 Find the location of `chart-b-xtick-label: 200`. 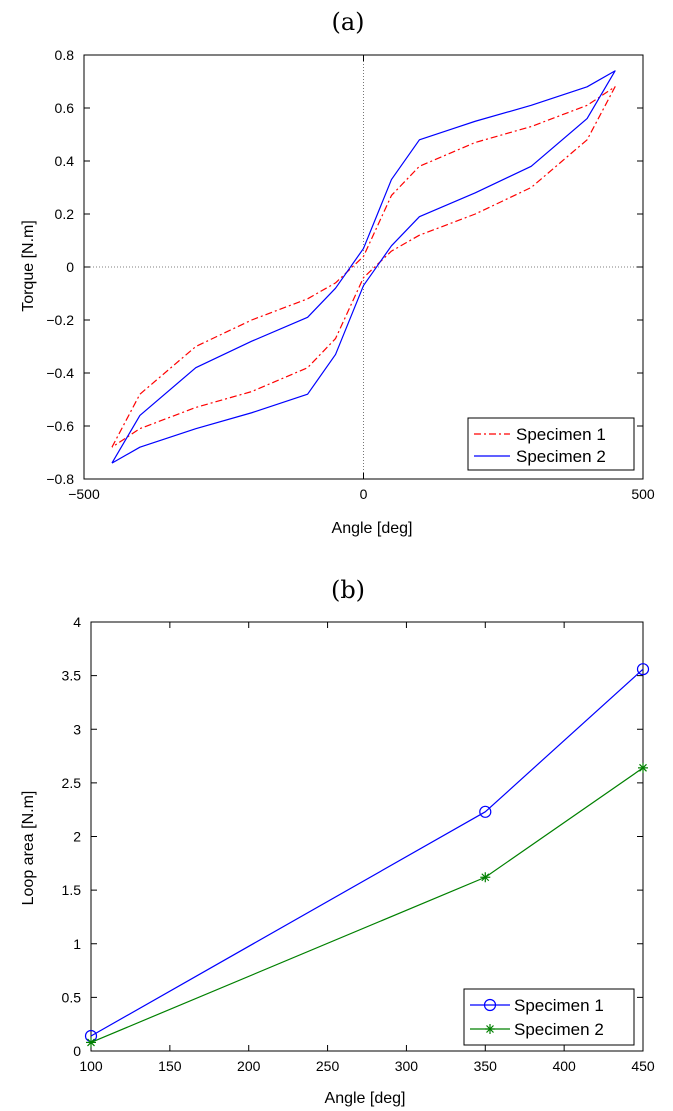

chart-b-xtick-label: 200 is located at coordinates (249, 1066).